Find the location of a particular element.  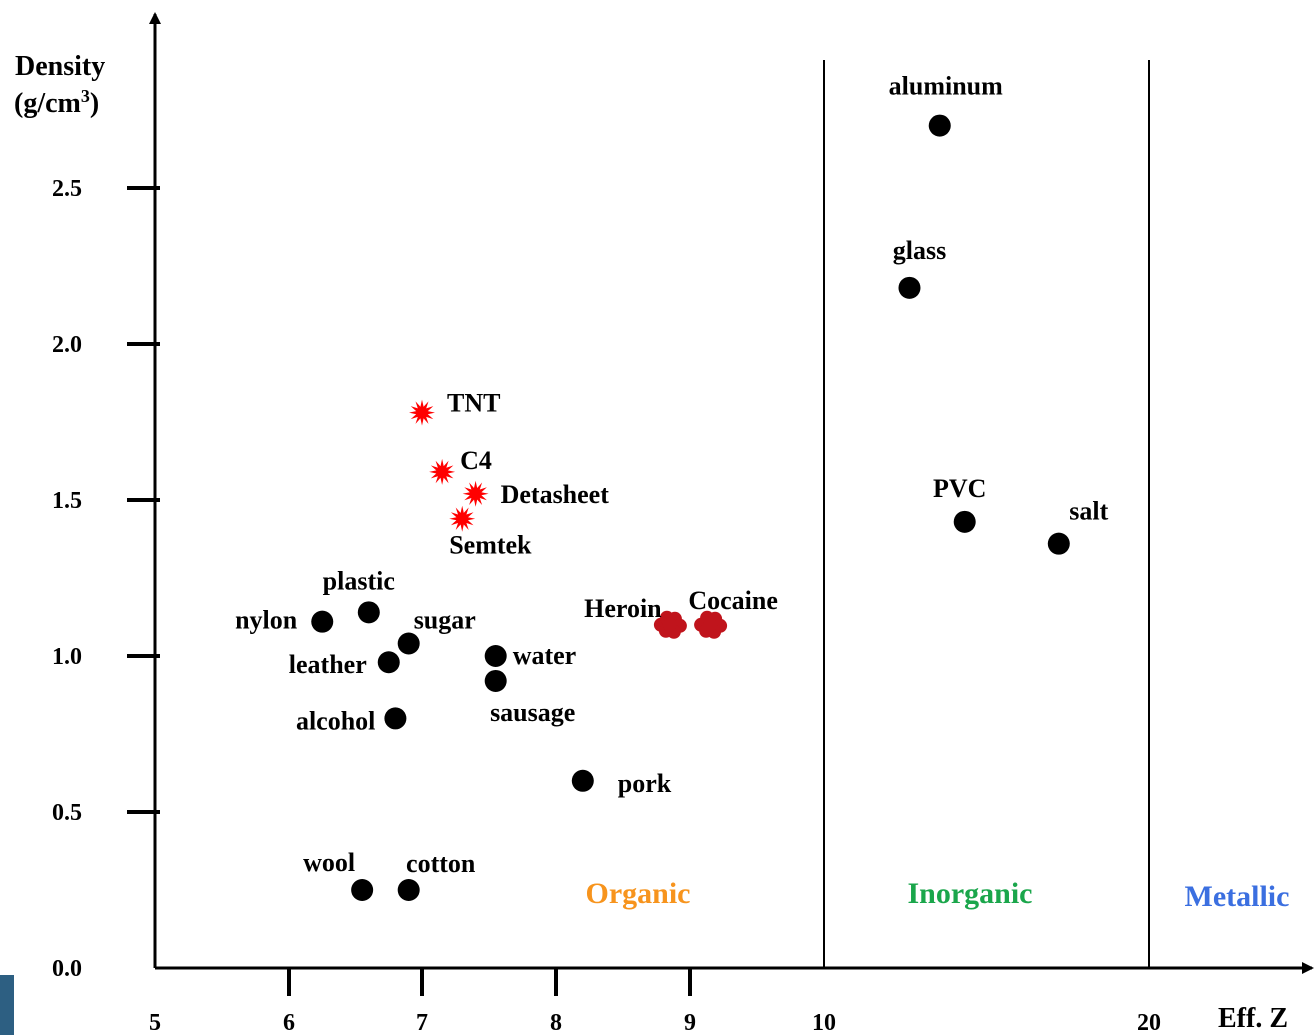

point-detasheet is located at coordinates (475, 493).